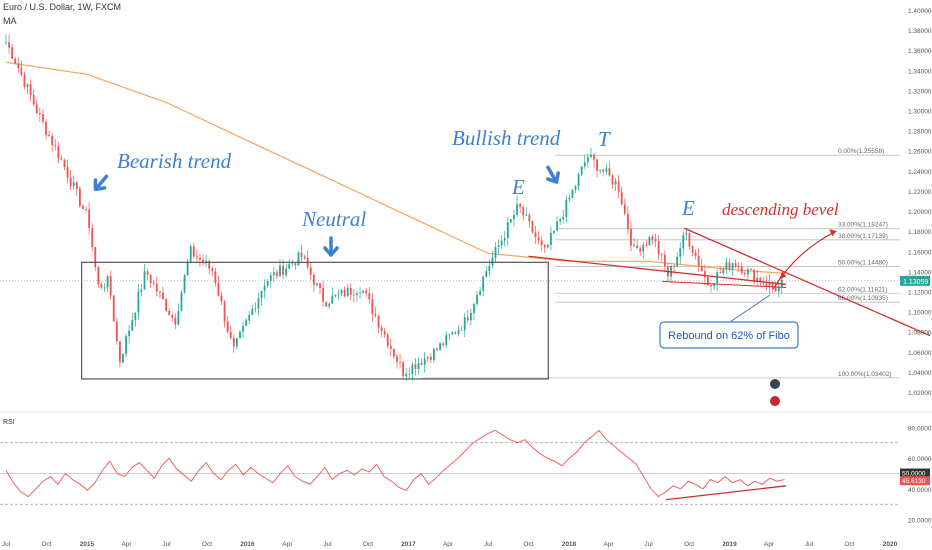 This screenshot has width=932, height=550. Describe the element at coordinates (915, 282) in the screenshot. I see `price-tag-label: 1.13059` at that location.